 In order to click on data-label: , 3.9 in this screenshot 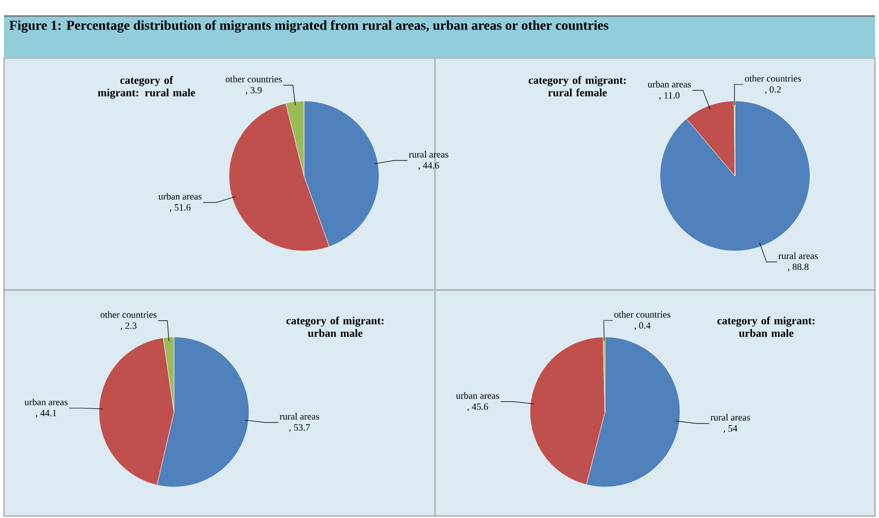, I will do `click(254, 90)`.